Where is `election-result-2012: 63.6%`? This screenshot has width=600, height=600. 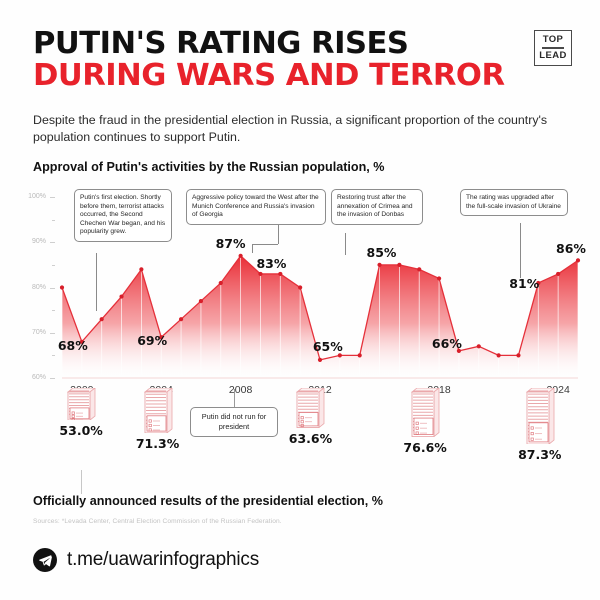
election-result-2012: 63.6% is located at coordinates (310, 438).